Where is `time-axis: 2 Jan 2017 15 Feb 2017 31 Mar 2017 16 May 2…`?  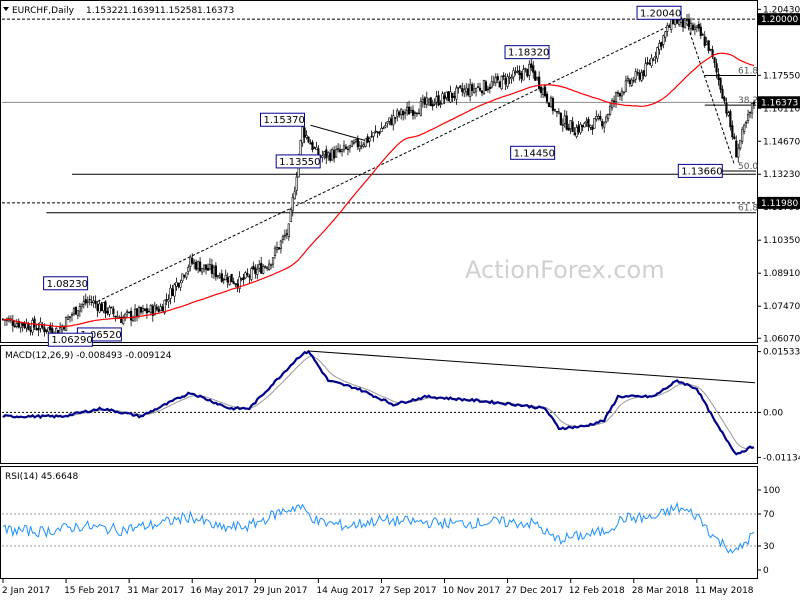 time-axis: 2 Jan 2017 15 Feb 2017 31 Mar 2017 16 May 2… is located at coordinates (378, 587).